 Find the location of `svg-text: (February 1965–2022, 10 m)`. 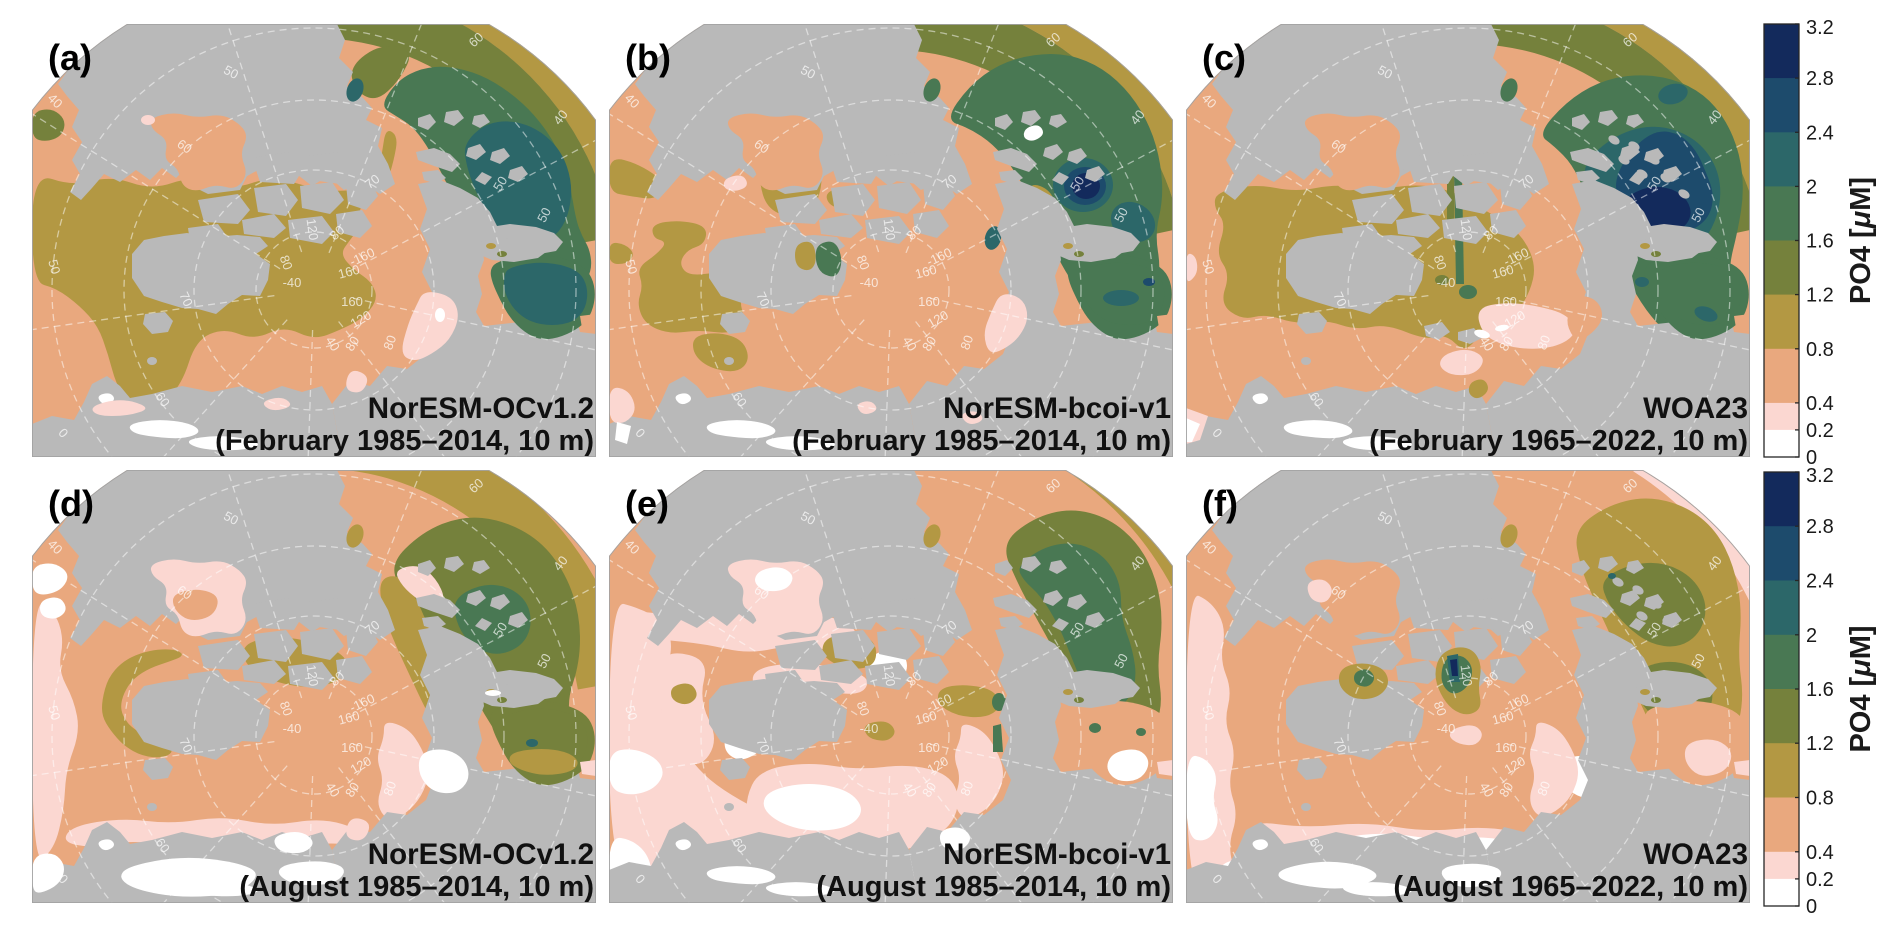

svg-text: (February 1965–2022, 10 m) is located at coordinates (1558, 441).